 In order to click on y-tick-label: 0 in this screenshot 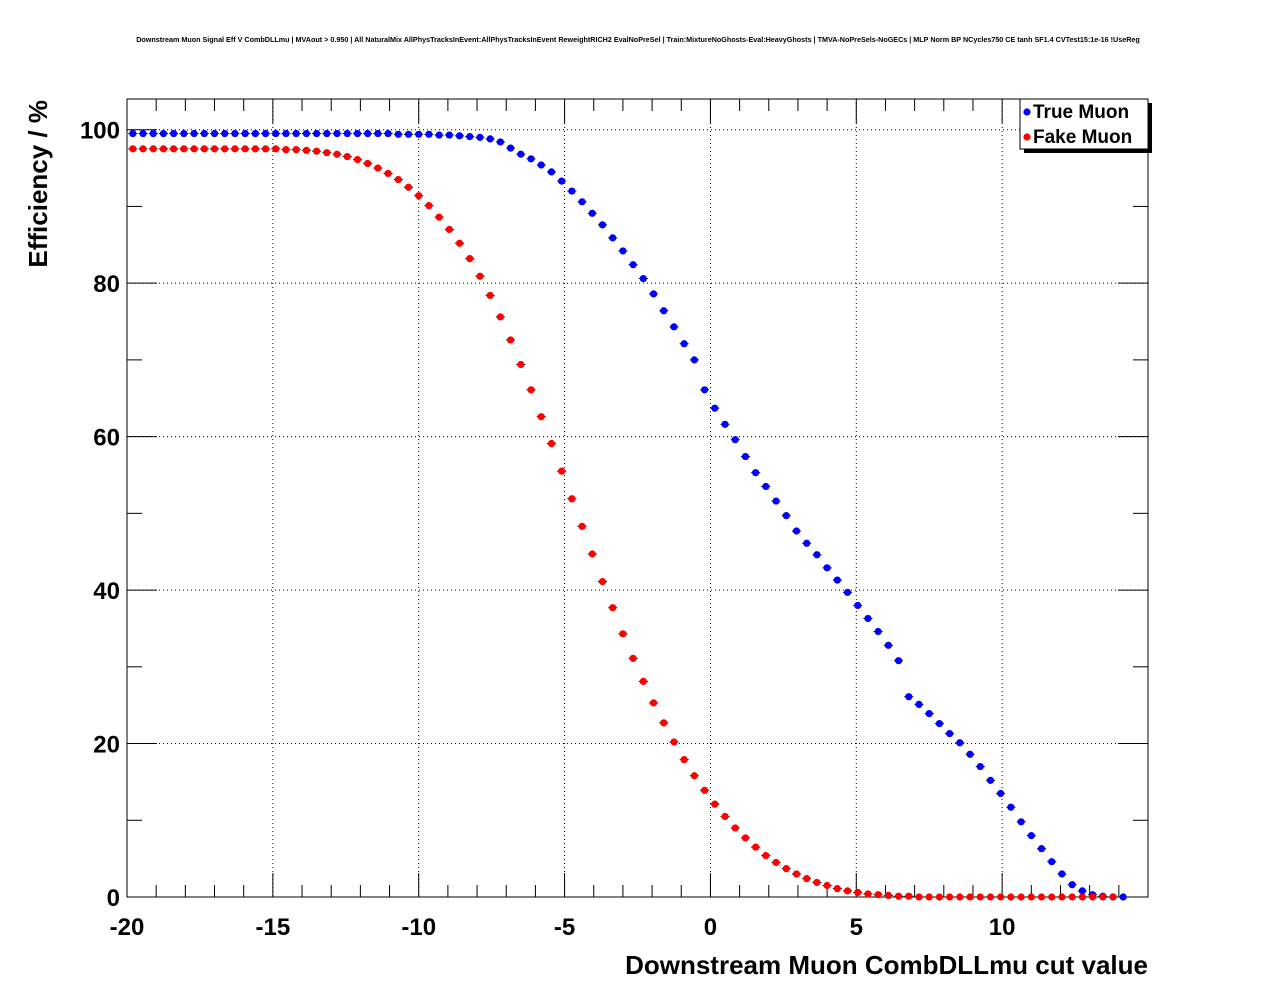, I will do `click(113, 898)`.